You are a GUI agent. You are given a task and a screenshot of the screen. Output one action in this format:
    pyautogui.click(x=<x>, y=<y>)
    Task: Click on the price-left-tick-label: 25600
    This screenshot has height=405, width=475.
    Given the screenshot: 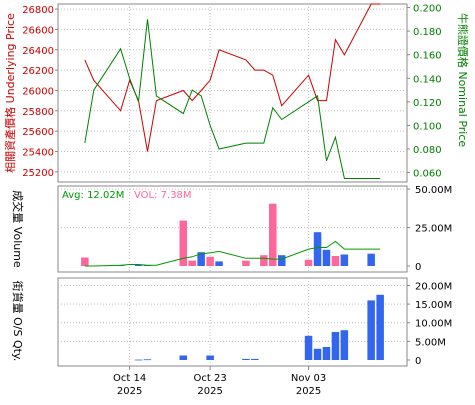 What is the action you would take?
    pyautogui.click(x=38, y=132)
    